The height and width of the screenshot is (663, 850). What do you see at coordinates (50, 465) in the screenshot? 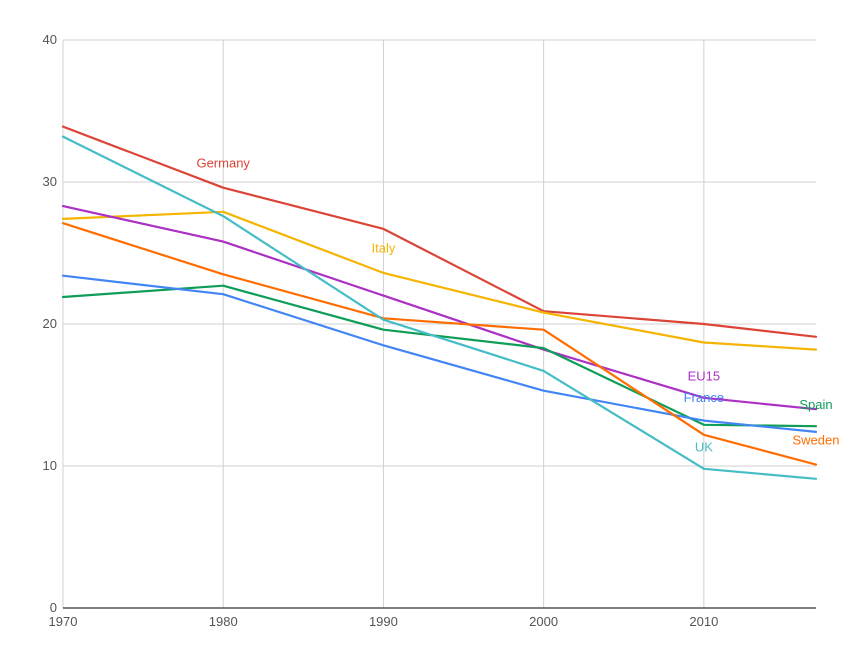
I see `y-tick-label: 10` at bounding box center [50, 465].